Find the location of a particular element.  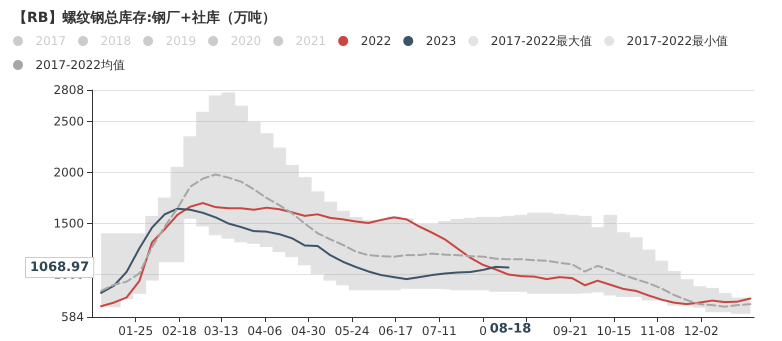

x-tick-label: 04-06 is located at coordinates (264, 331).